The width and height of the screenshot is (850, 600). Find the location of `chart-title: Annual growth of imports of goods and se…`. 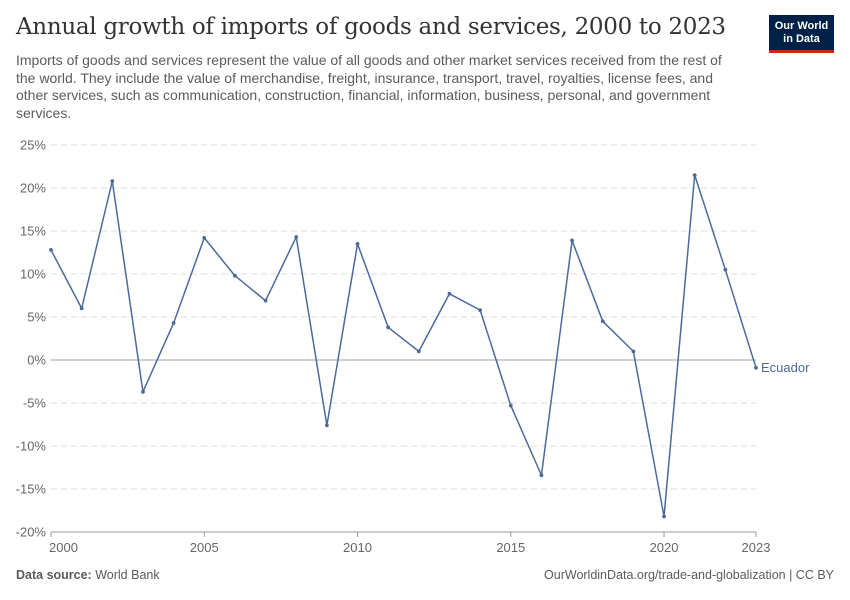

chart-title: Annual growth of imports of goods and se… is located at coordinates (371, 27).